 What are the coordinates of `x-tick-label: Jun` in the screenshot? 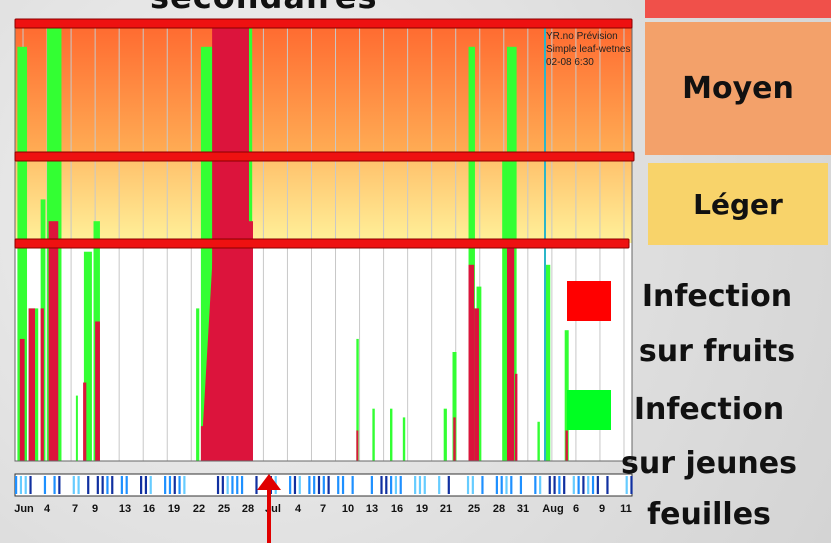 It's located at (24, 509).